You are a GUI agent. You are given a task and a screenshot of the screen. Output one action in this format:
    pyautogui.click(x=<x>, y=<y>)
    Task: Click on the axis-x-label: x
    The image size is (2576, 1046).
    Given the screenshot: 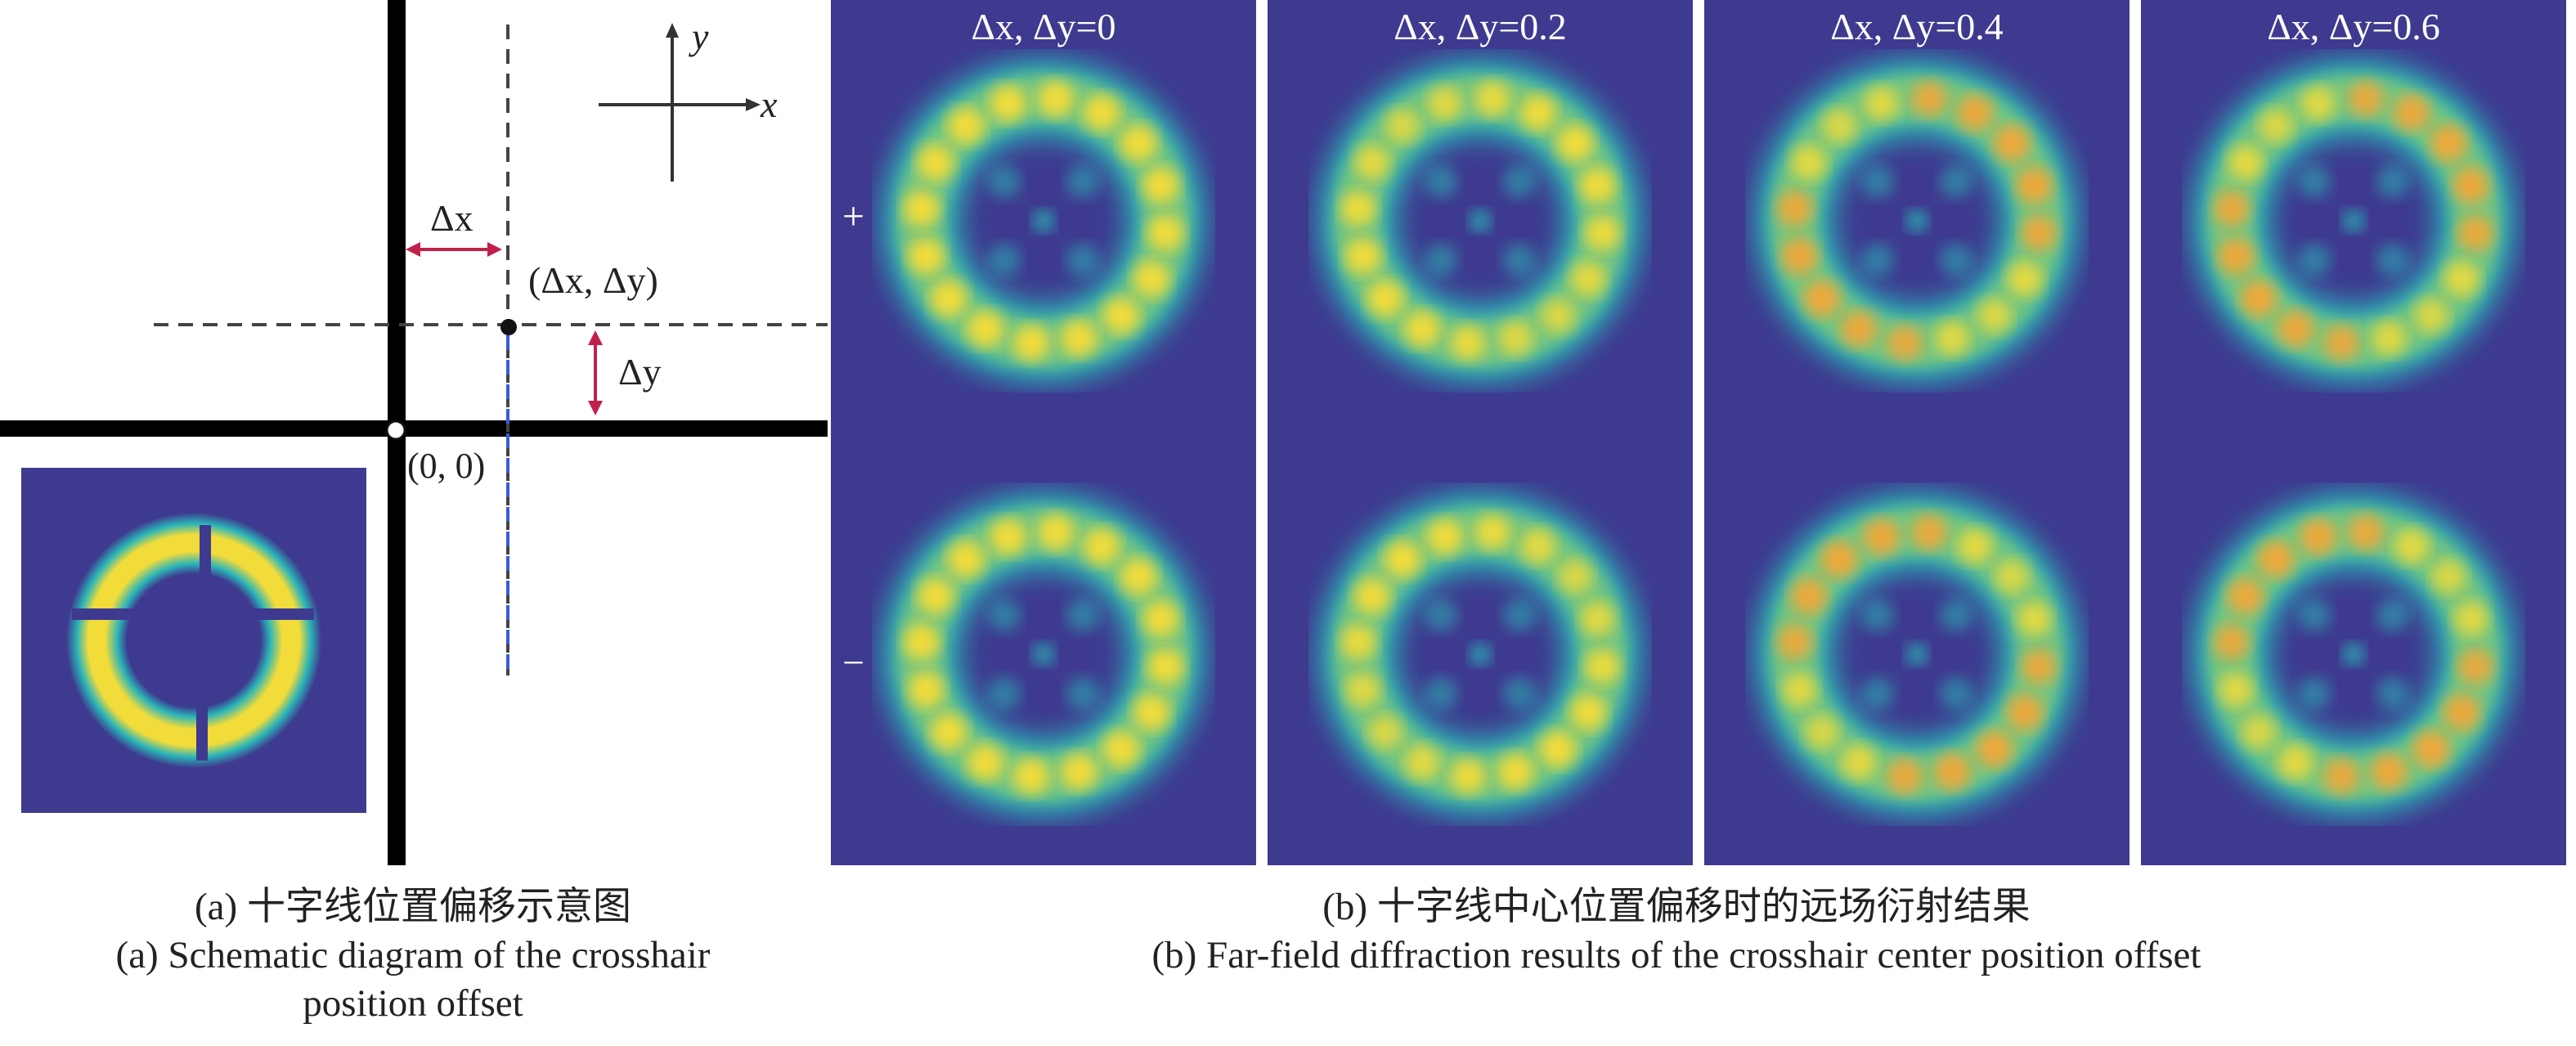 What is the action you would take?
    pyautogui.click(x=769, y=104)
    